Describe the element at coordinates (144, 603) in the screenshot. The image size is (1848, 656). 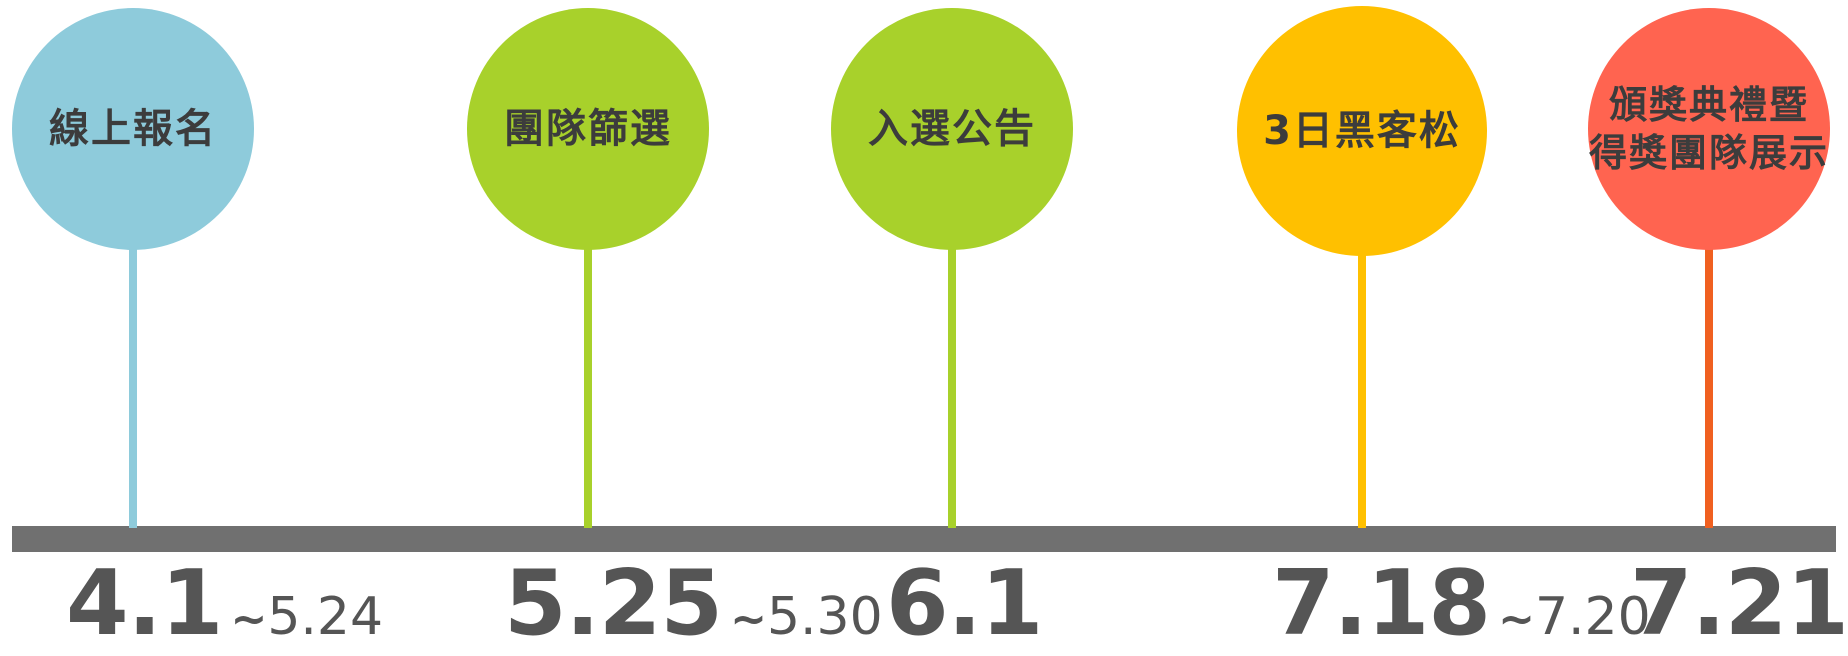
I see `date-start: 4.1` at that location.